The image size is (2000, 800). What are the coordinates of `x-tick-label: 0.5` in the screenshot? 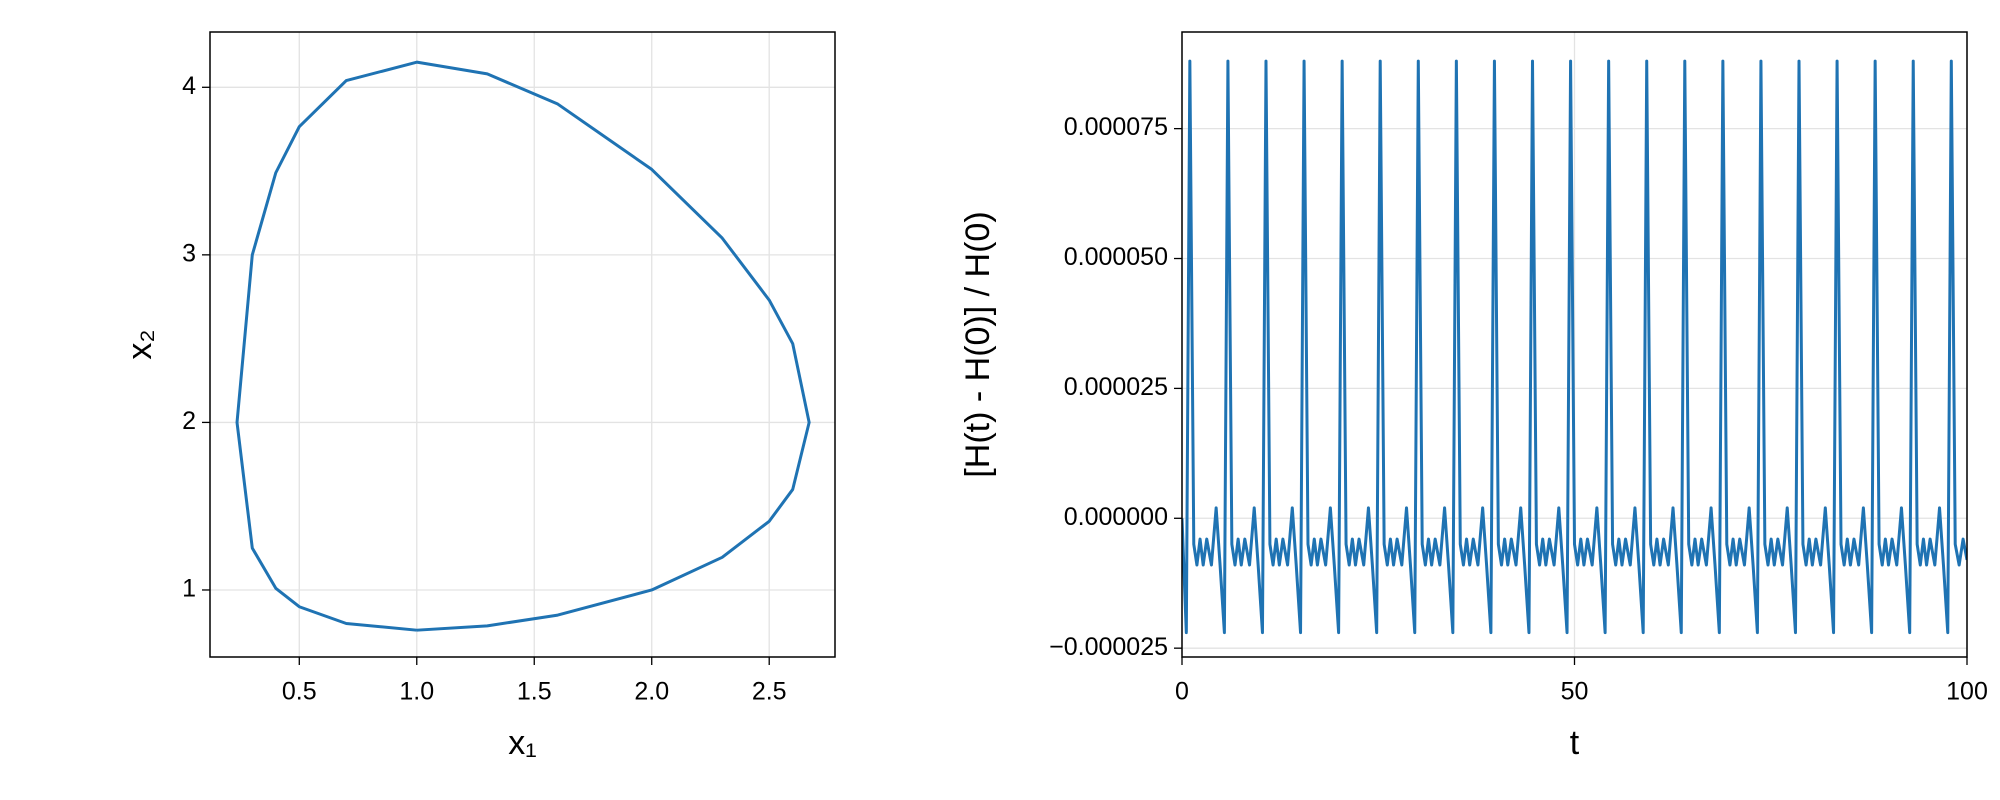 It's located at (299, 692).